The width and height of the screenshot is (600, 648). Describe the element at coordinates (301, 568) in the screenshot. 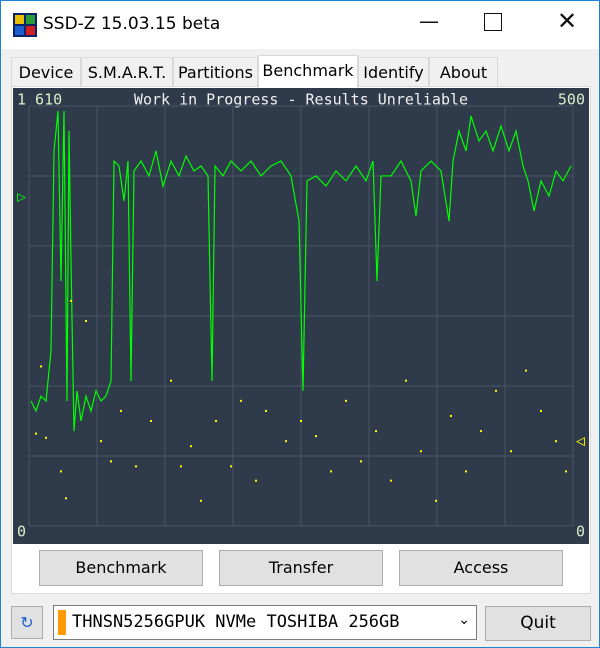

I see `button: Transfer` at that location.